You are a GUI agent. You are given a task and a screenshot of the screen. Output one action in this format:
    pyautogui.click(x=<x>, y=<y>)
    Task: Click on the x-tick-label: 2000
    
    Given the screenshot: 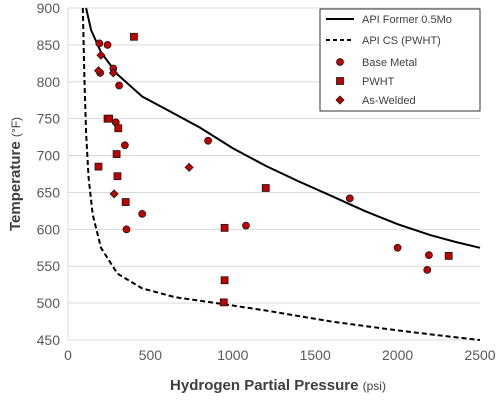 What is the action you would take?
    pyautogui.click(x=397, y=355)
    